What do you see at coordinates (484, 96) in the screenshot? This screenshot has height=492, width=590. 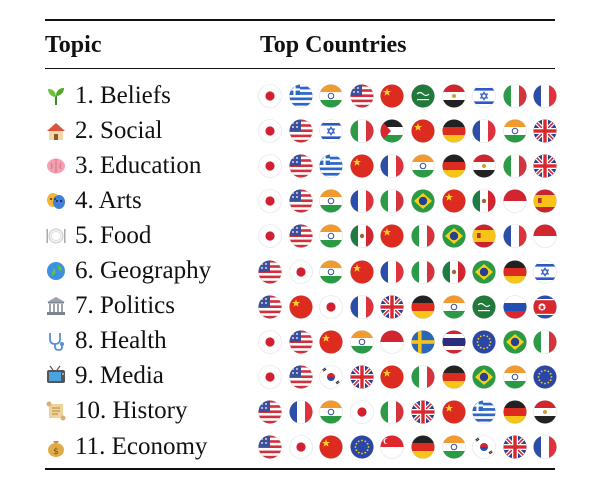 I see `israel-flag-icon` at bounding box center [484, 96].